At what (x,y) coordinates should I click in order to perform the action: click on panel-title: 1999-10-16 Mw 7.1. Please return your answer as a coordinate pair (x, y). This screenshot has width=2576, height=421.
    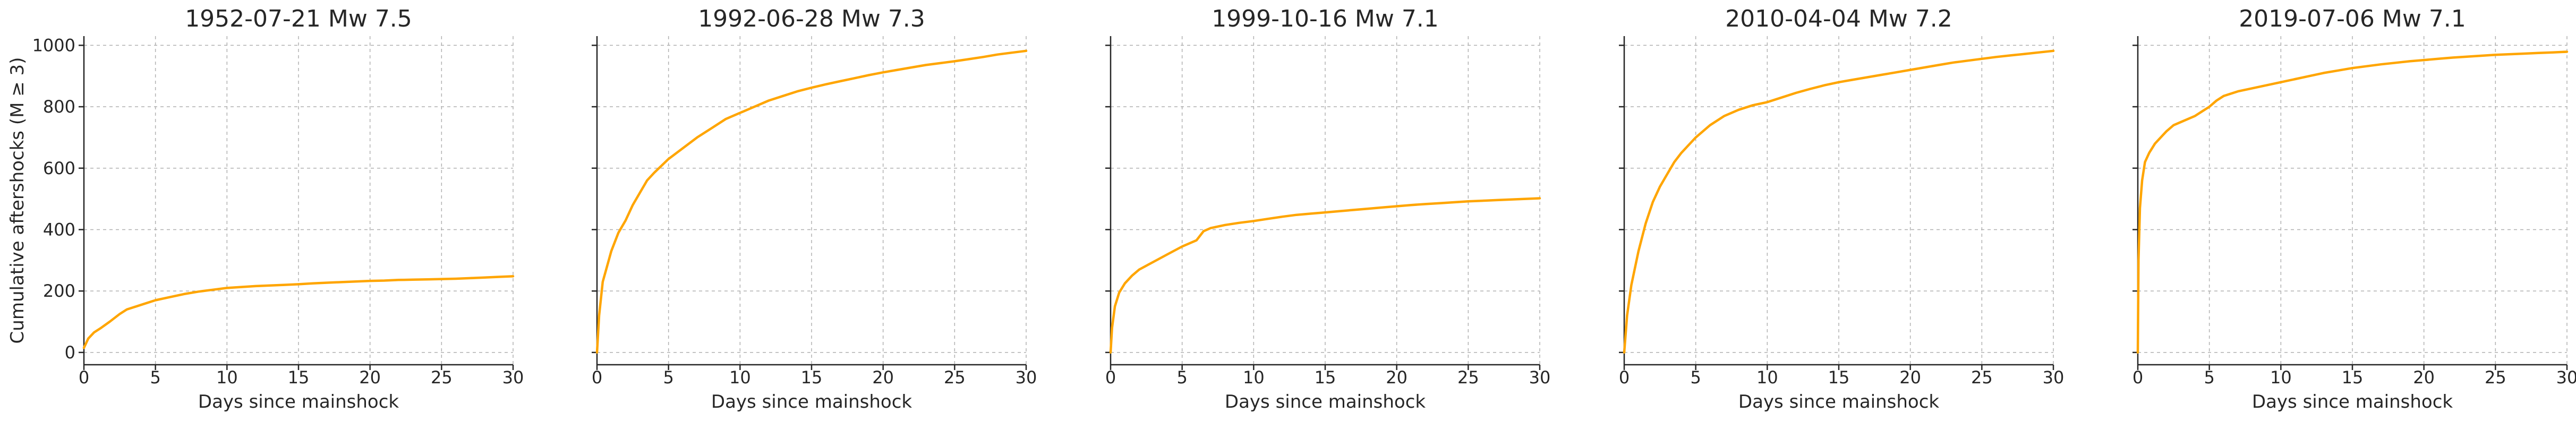
    Looking at the image, I should click on (1326, 18).